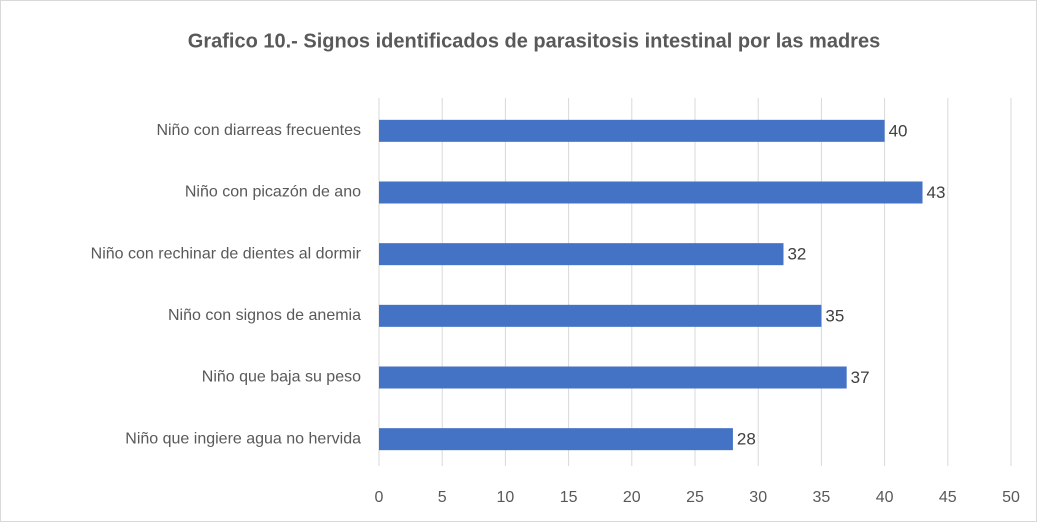 Image resolution: width=1038 pixels, height=523 pixels. What do you see at coordinates (898, 130) in the screenshot?
I see `data-label: 40` at bounding box center [898, 130].